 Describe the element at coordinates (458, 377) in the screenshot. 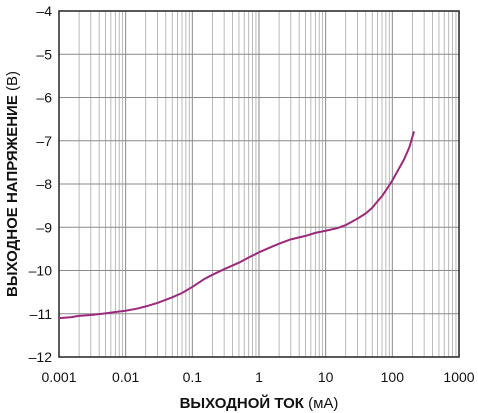

I see `x-tick-label: 1000` at that location.